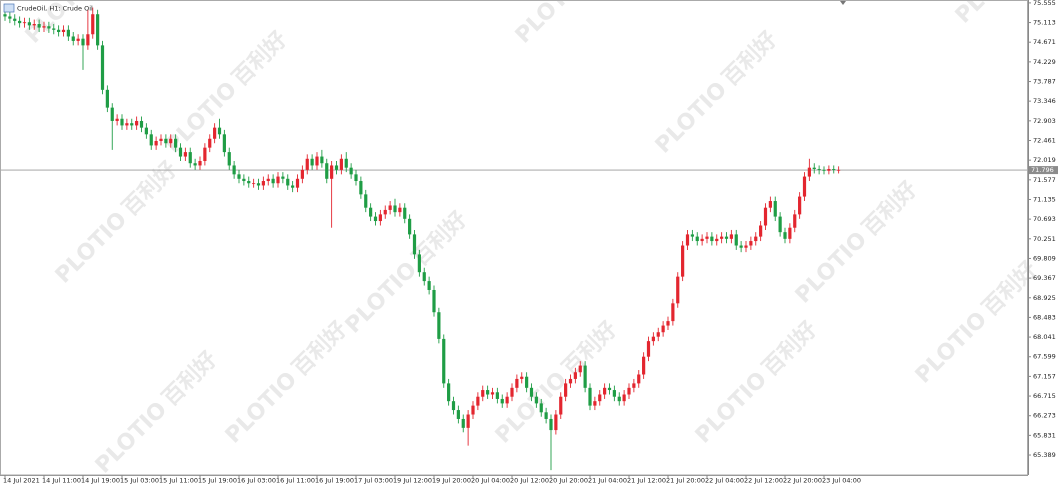  I want to click on y-tick-label: 68.483, so click(1044, 317).